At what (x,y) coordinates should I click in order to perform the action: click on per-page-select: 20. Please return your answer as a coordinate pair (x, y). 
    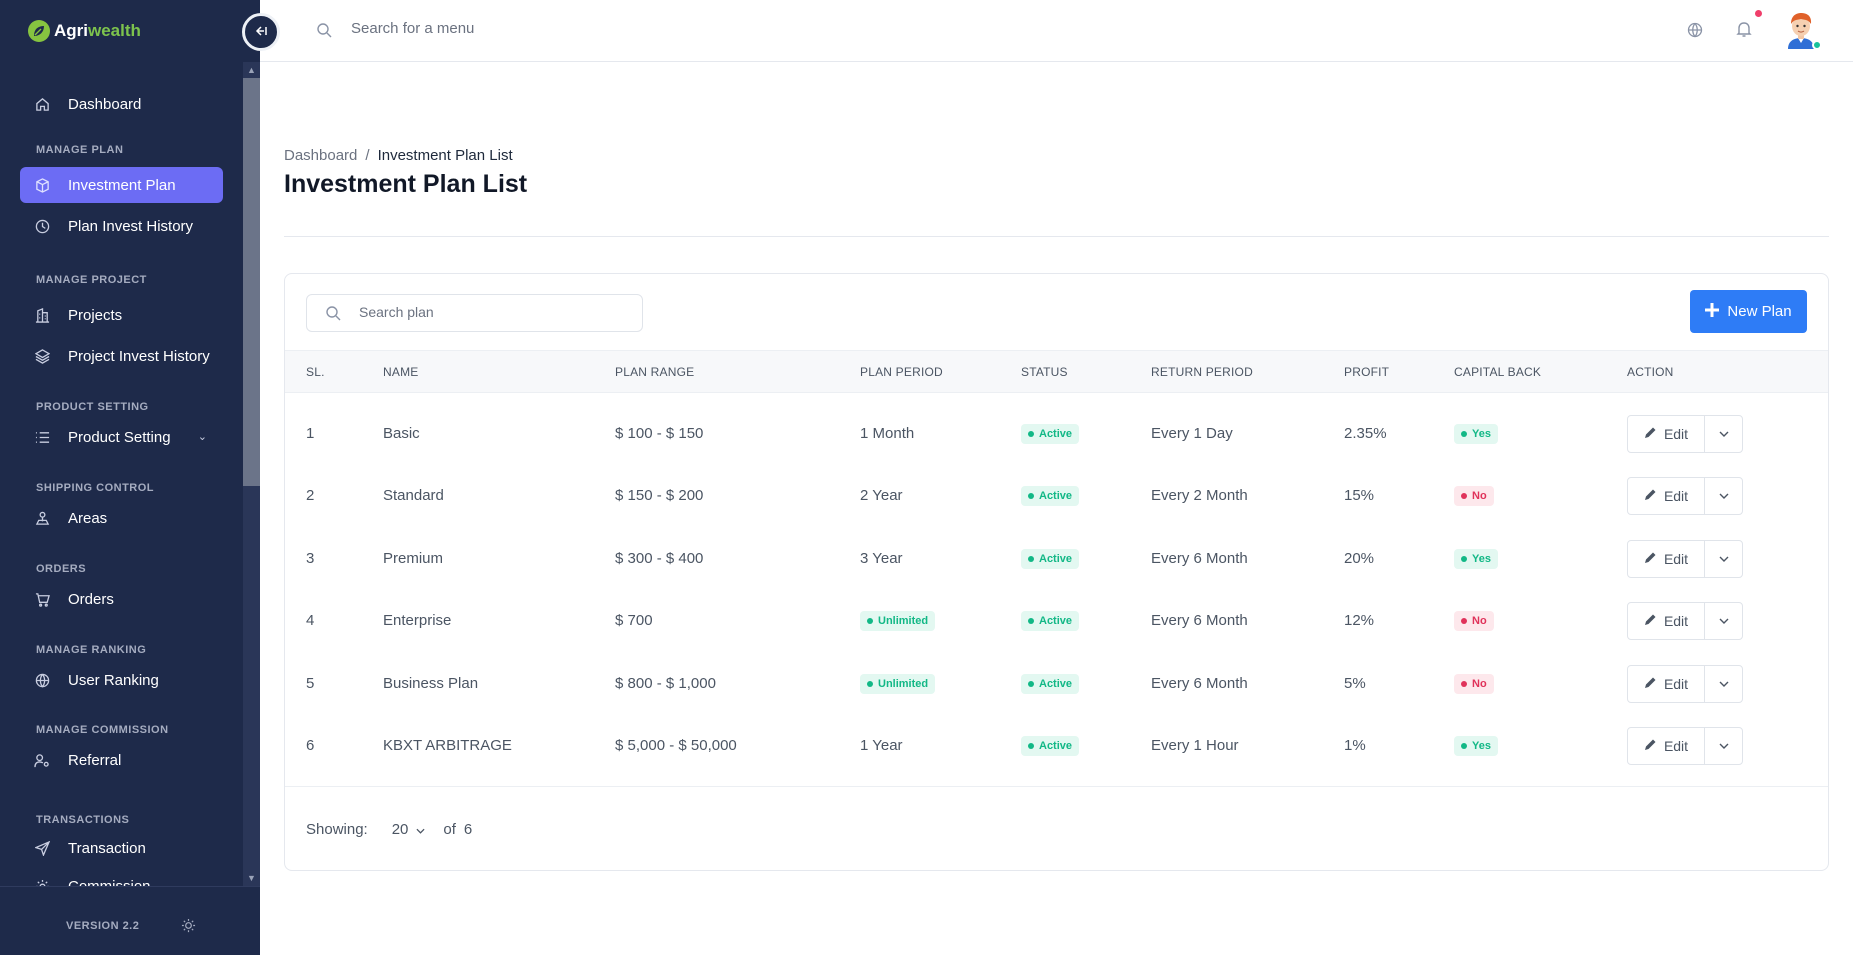
    Looking at the image, I should click on (409, 829).